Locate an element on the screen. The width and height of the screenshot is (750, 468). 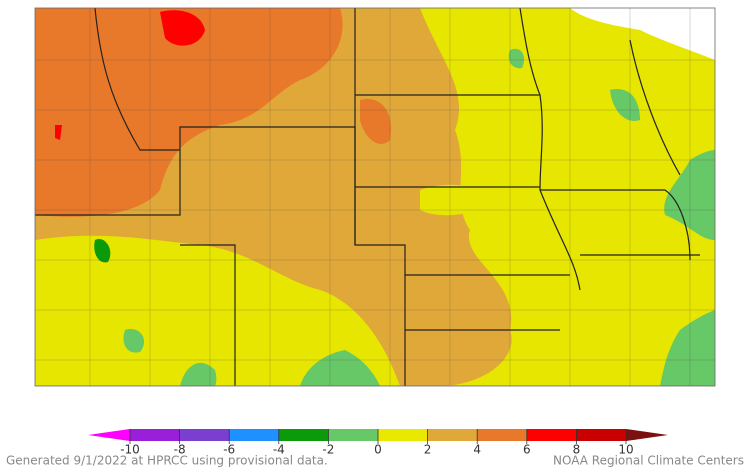
colorbar-tick-label: -6 is located at coordinates (229, 450).